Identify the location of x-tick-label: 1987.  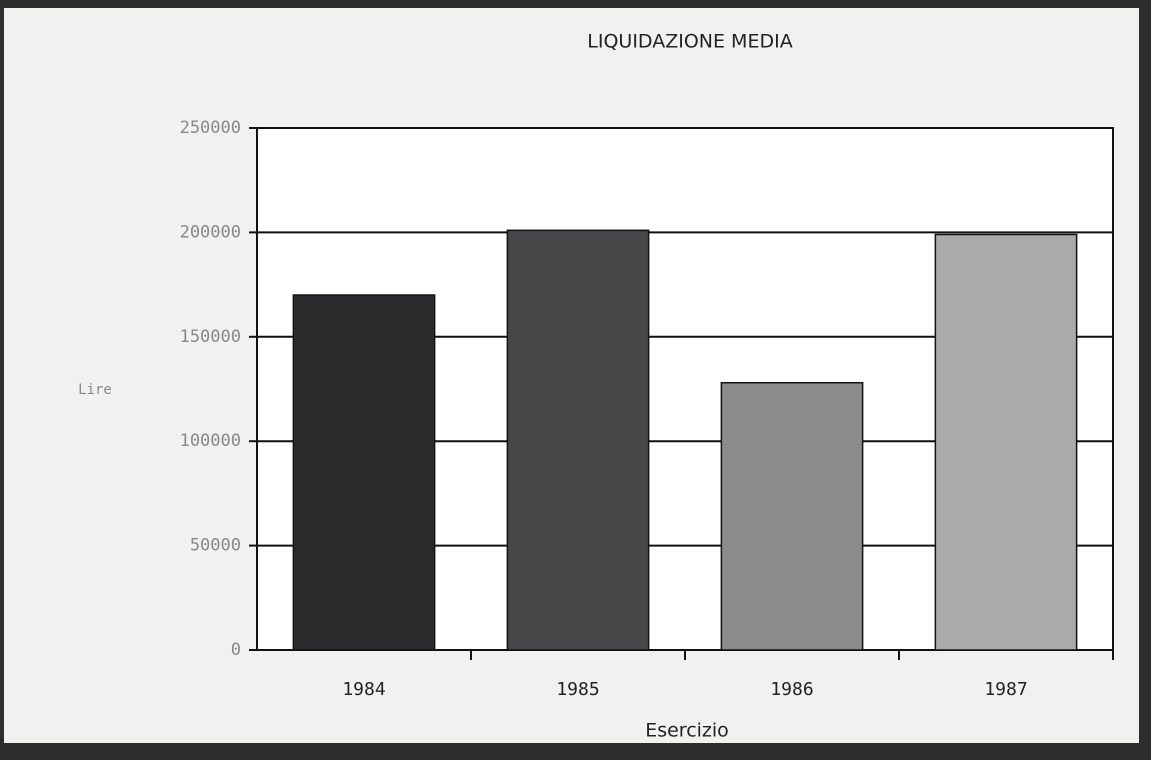
(1005, 689).